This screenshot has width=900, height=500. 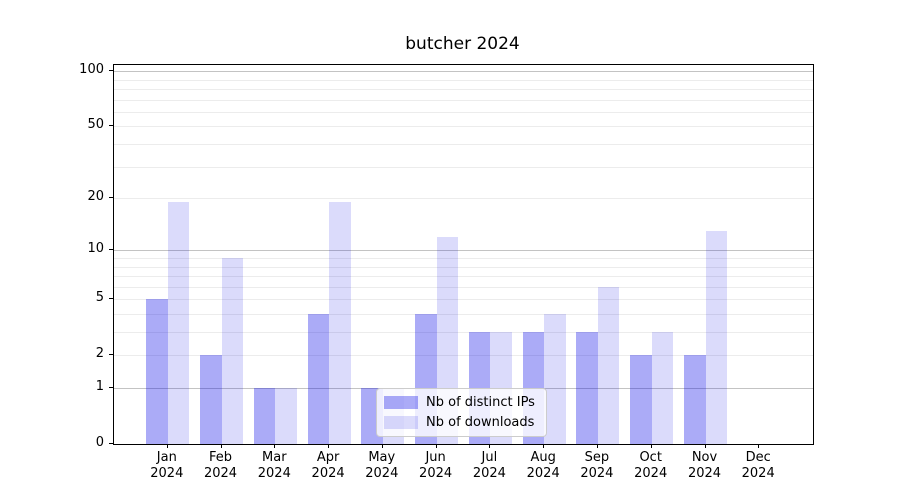 I want to click on legend: Nb of distinct IPs Nb of downloads, so click(x=461, y=412).